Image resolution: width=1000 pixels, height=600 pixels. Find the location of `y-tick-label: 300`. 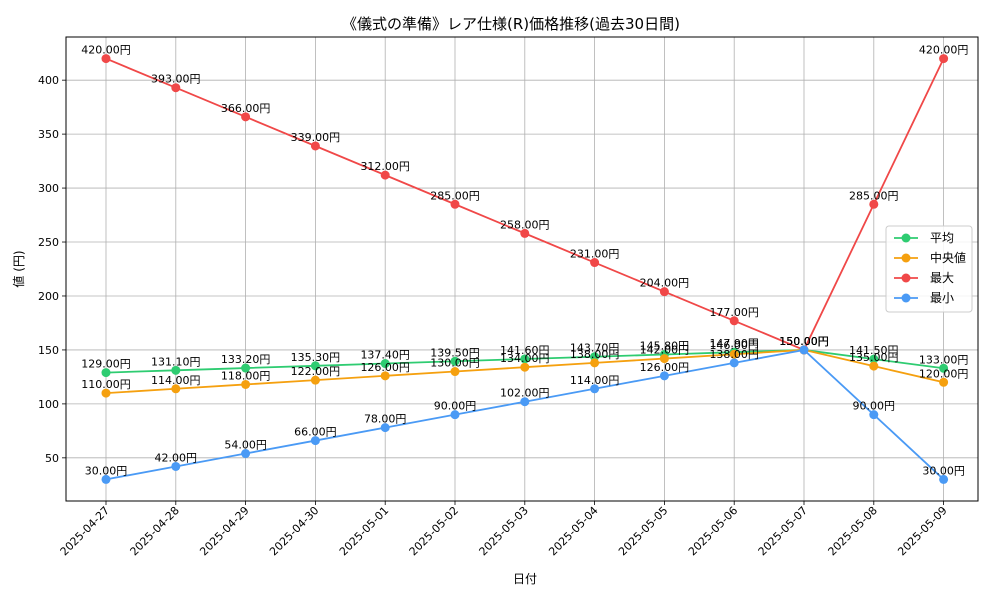

y-tick-label: 300 is located at coordinates (48, 188).